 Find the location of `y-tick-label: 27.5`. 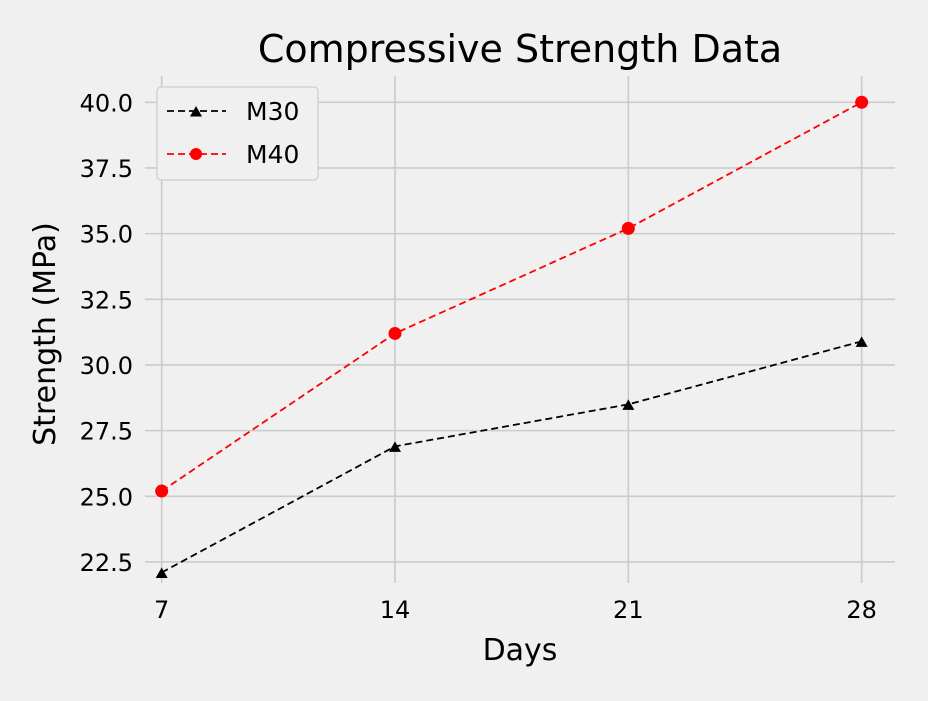

y-tick-label: 27.5 is located at coordinates (106, 432).